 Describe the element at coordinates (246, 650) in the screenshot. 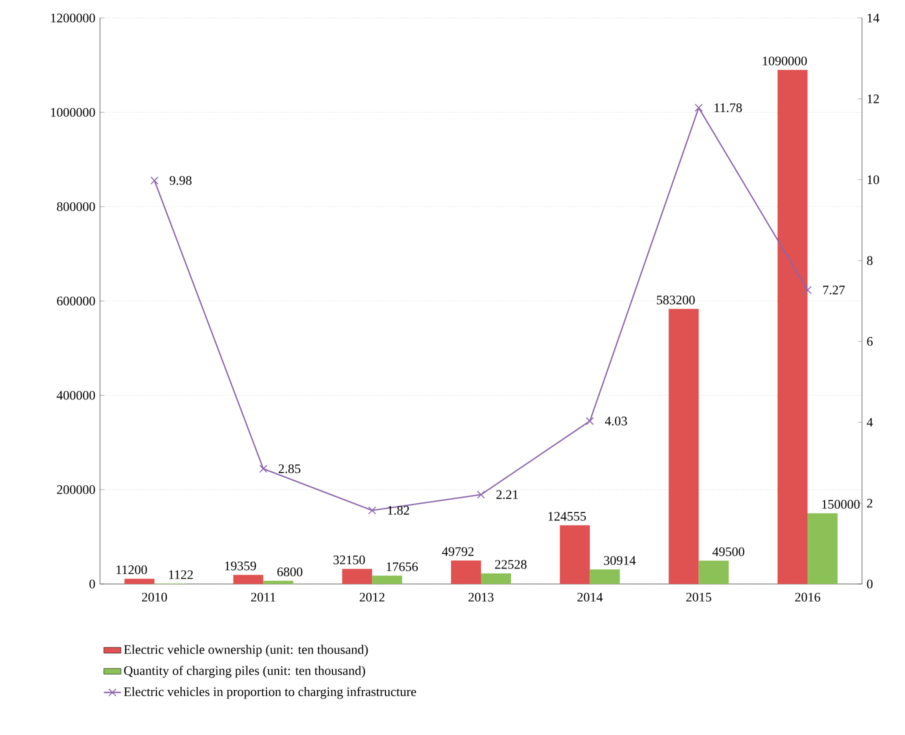

I see `legend-label: Electric vehicle ownership (unit: ten thousand)` at that location.